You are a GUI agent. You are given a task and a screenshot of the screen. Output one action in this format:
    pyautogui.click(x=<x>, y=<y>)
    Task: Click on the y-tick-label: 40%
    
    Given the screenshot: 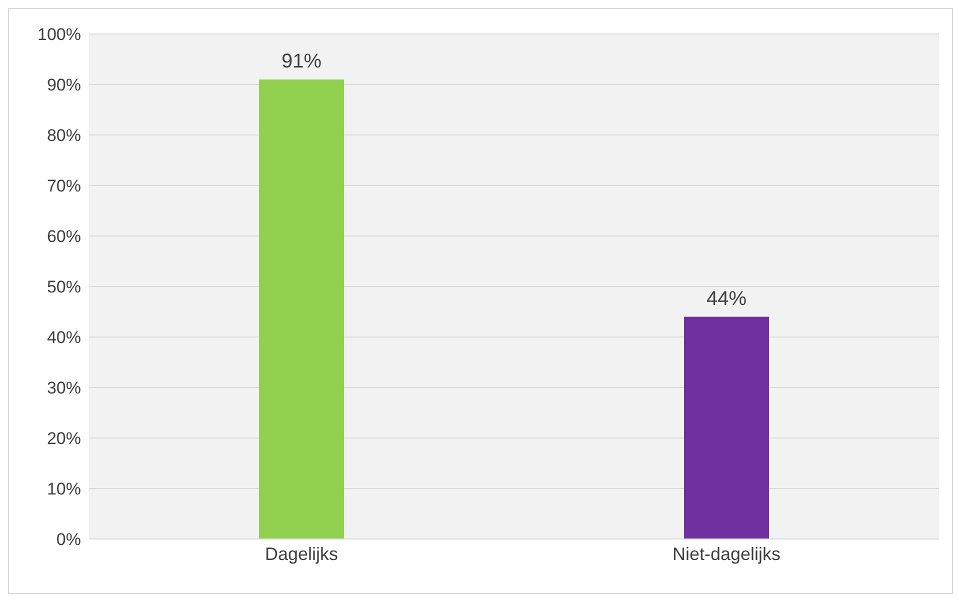 What is the action you would take?
    pyautogui.click(x=63, y=338)
    